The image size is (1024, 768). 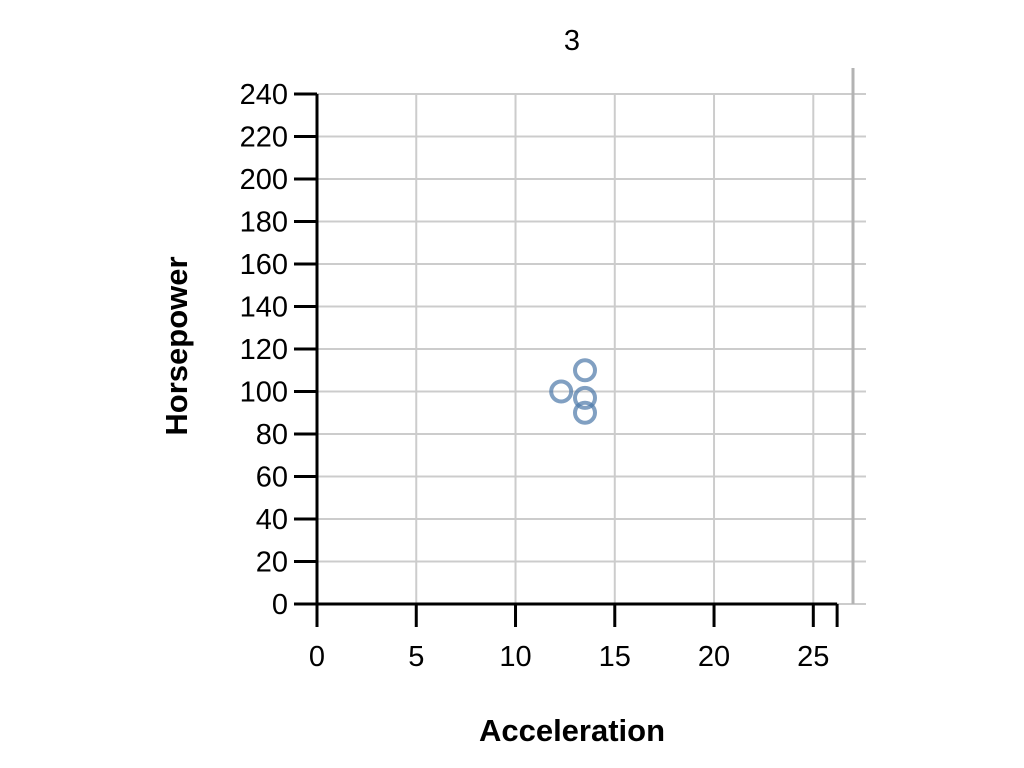 I want to click on y-tick-label-20: 20, so click(x=272, y=563).